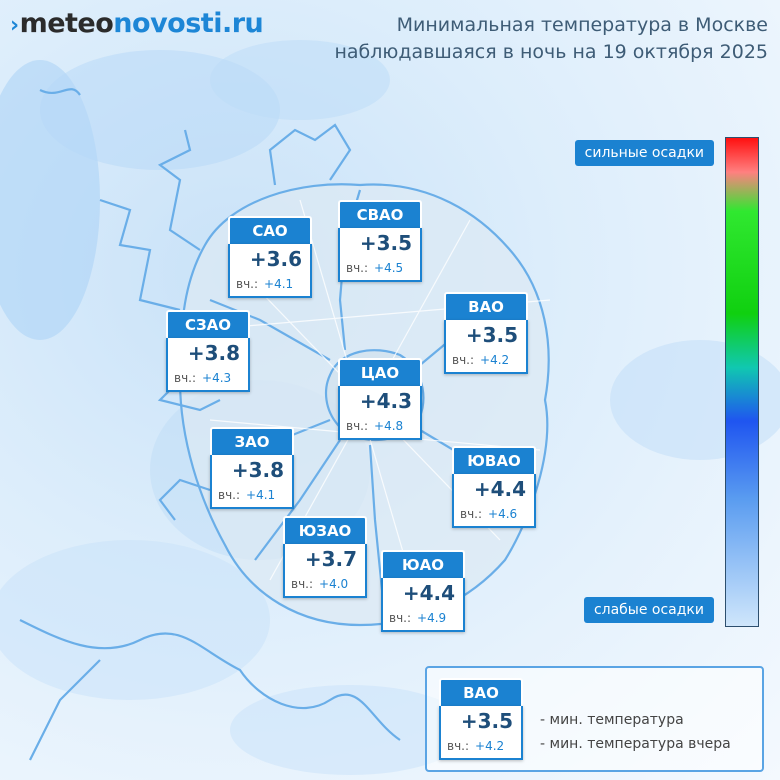 The width and height of the screenshot is (780, 780). Describe the element at coordinates (612, 720) in the screenshot. I see `legend-min-temp-text: - мин. температура` at that location.